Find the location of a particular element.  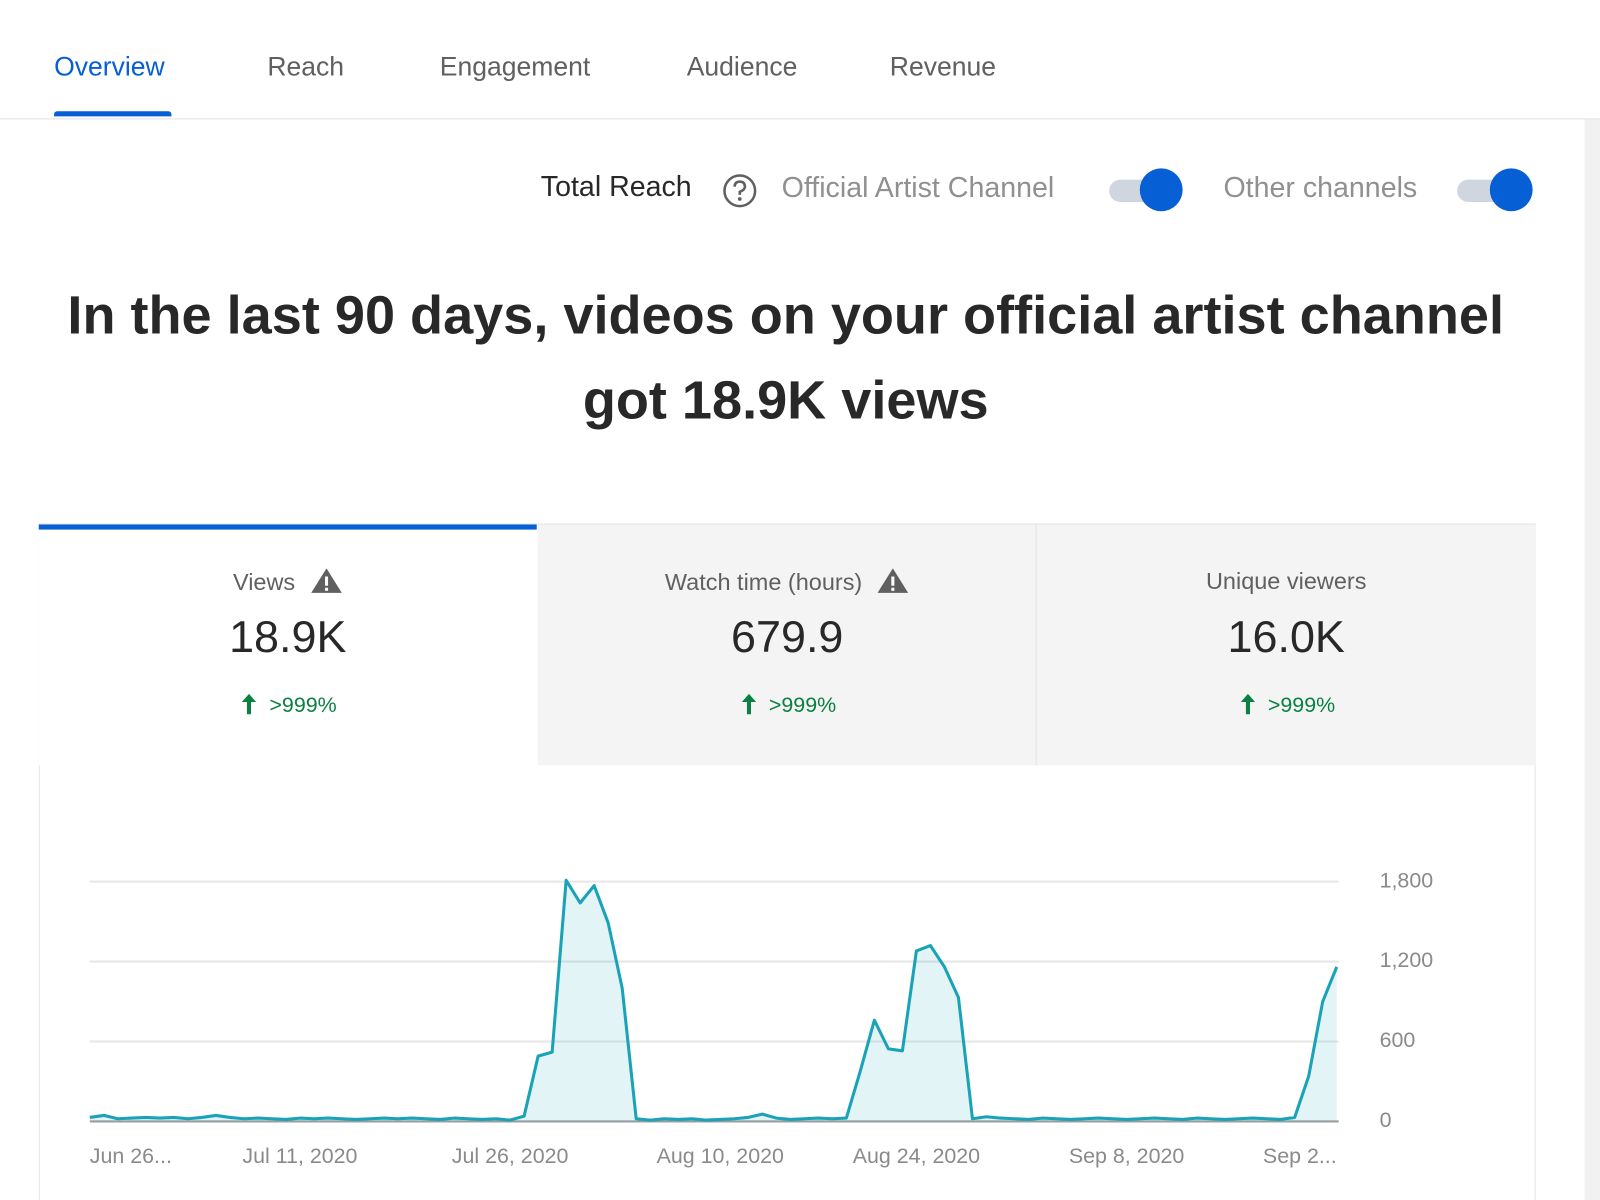

y-tick-label: 0 is located at coordinates (1386, 1120).